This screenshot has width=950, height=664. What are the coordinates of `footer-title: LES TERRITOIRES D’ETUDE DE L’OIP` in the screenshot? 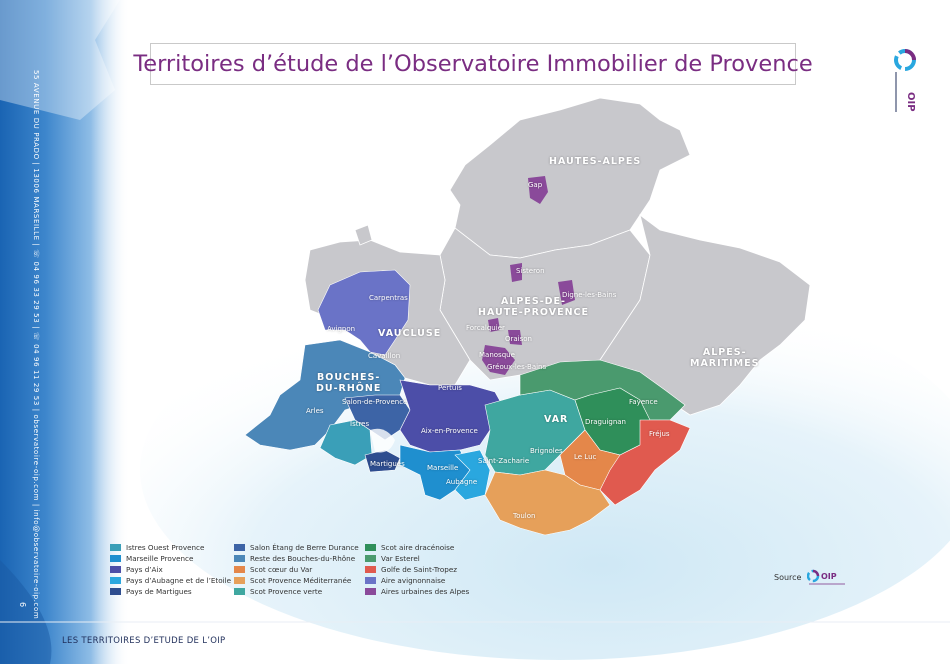 It's located at (144, 641).